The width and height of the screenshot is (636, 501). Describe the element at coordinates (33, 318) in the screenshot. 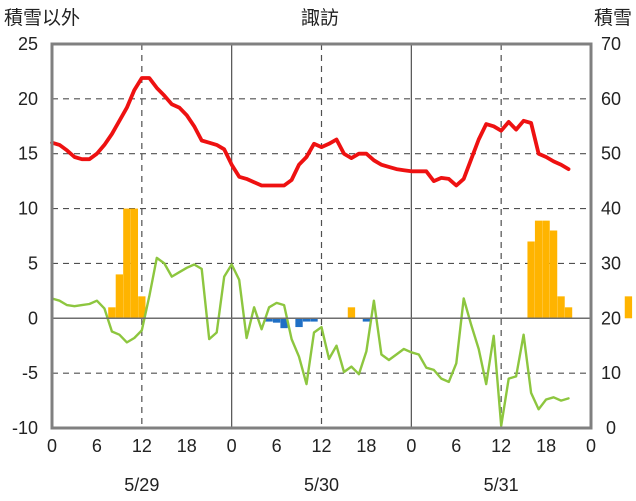

I see `left-tick-label: 0` at that location.